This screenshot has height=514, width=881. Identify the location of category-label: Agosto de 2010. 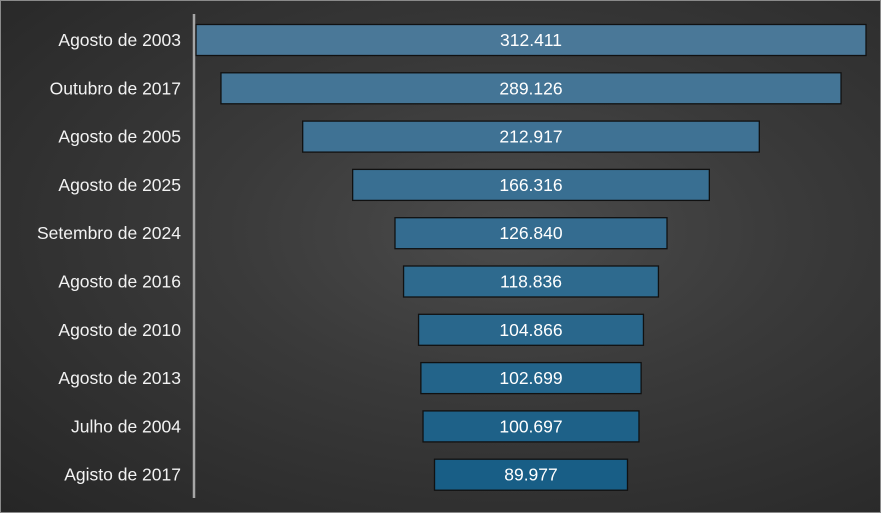
(119, 330).